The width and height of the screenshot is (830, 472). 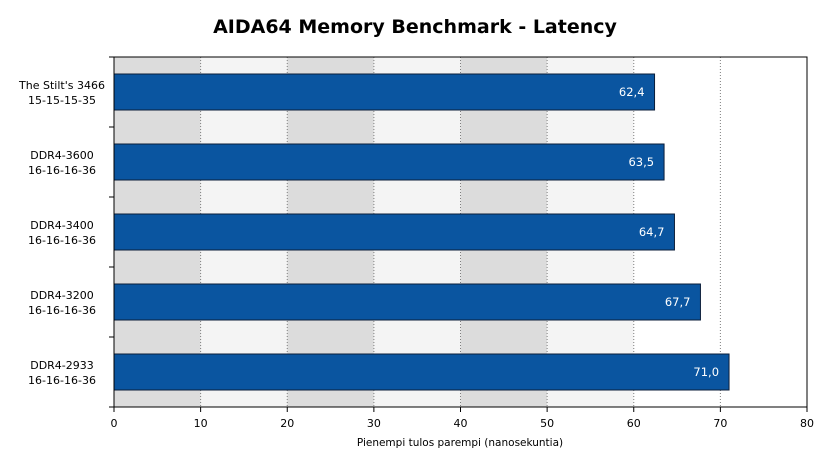 I want to click on bar-value-label: 71,0, so click(x=706, y=372).